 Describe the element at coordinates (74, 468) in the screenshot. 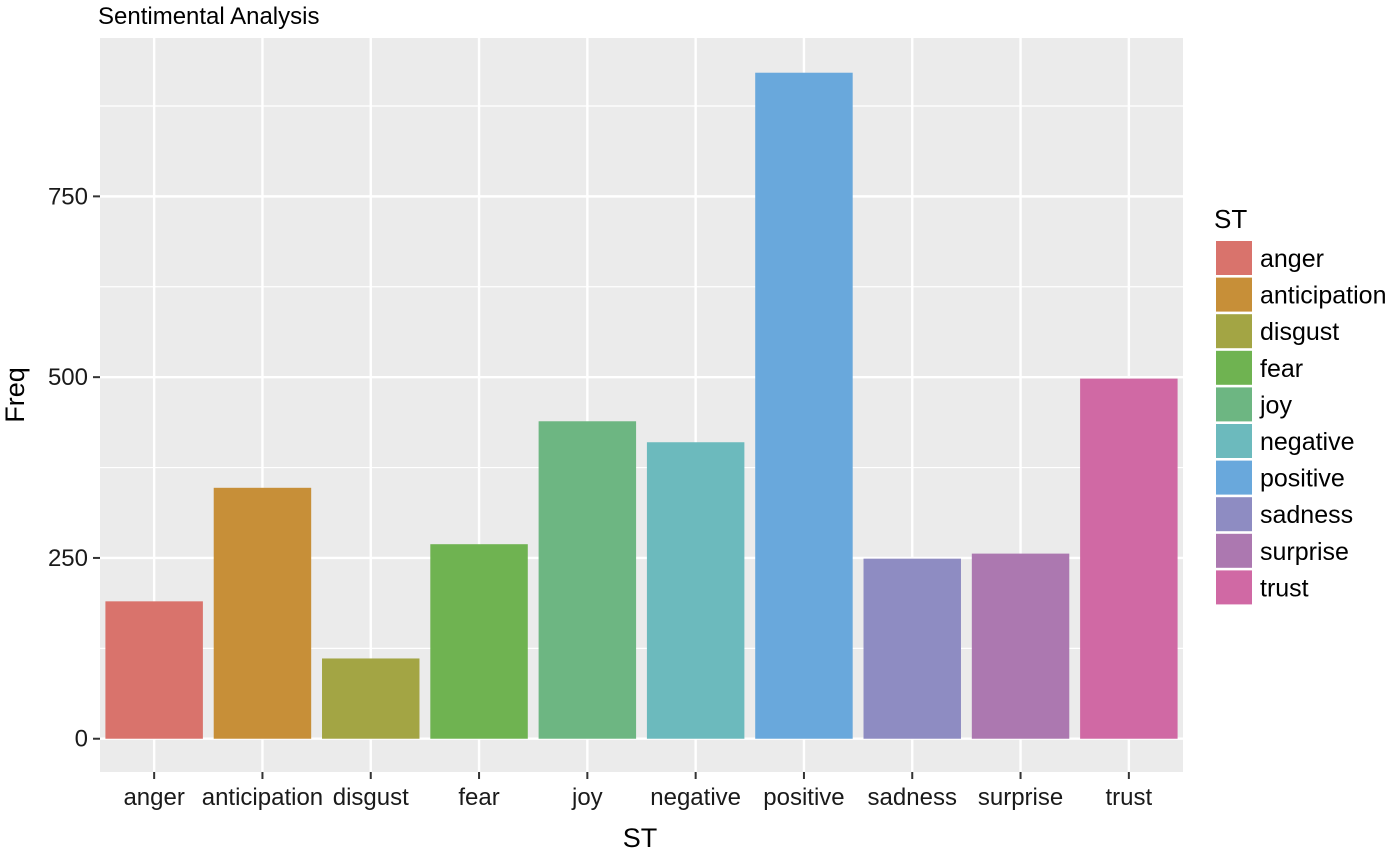

I see `y-axis: 0 250 500 750` at that location.